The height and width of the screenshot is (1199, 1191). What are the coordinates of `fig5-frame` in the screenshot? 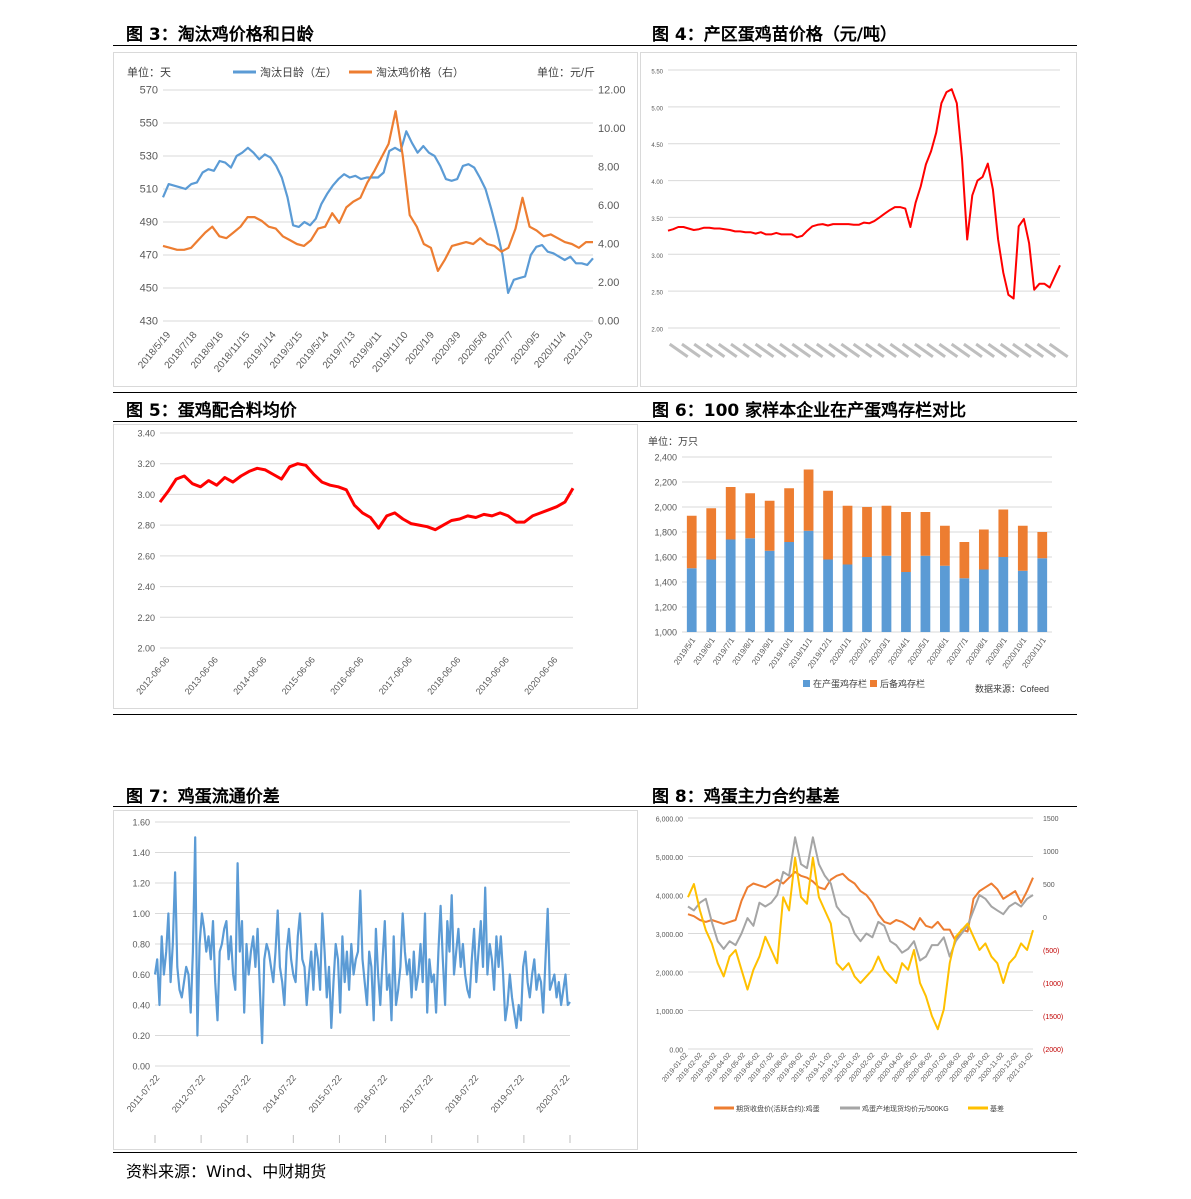 It's located at (375, 566).